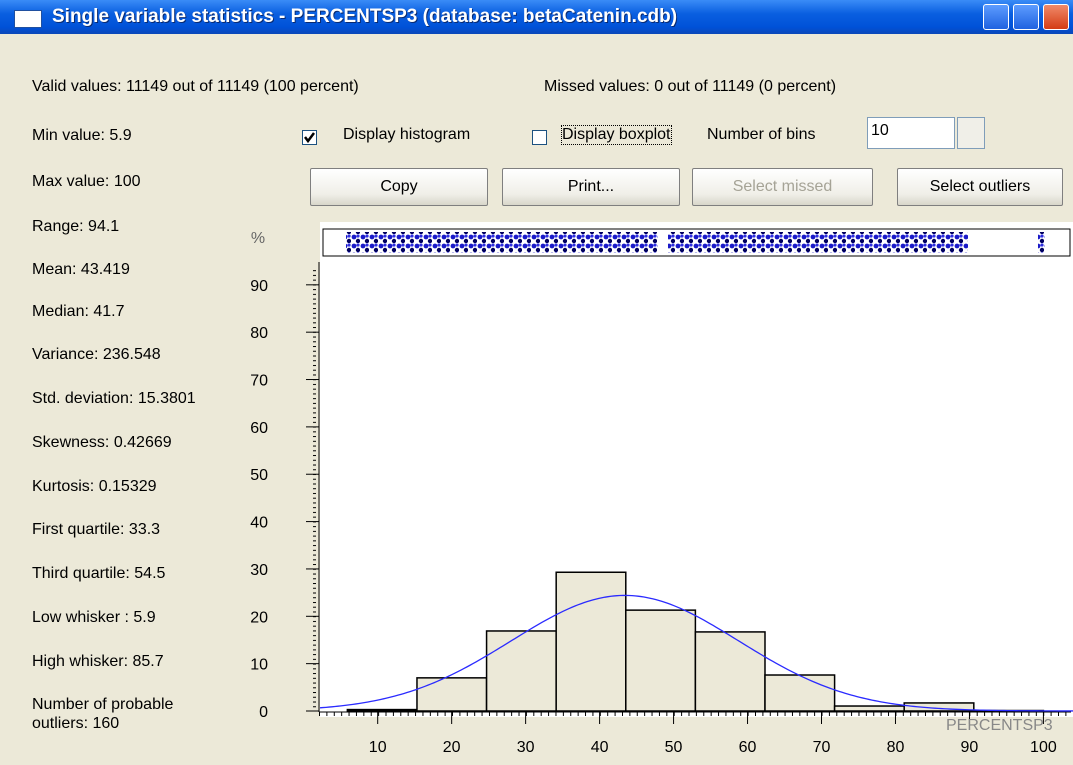 The height and width of the screenshot is (765, 1073). I want to click on stat: Third quartile: 54.5, so click(99, 573).